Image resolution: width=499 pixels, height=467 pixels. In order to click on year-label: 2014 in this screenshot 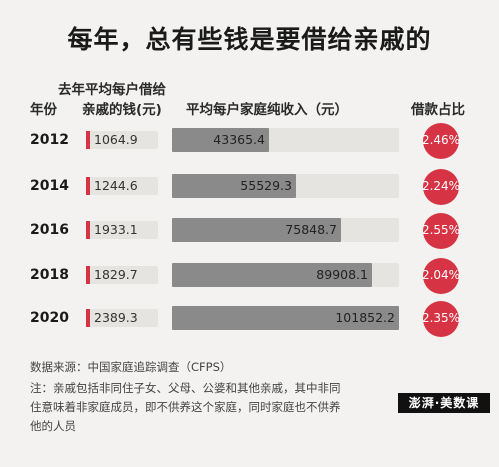, I will do `click(49, 186)`.